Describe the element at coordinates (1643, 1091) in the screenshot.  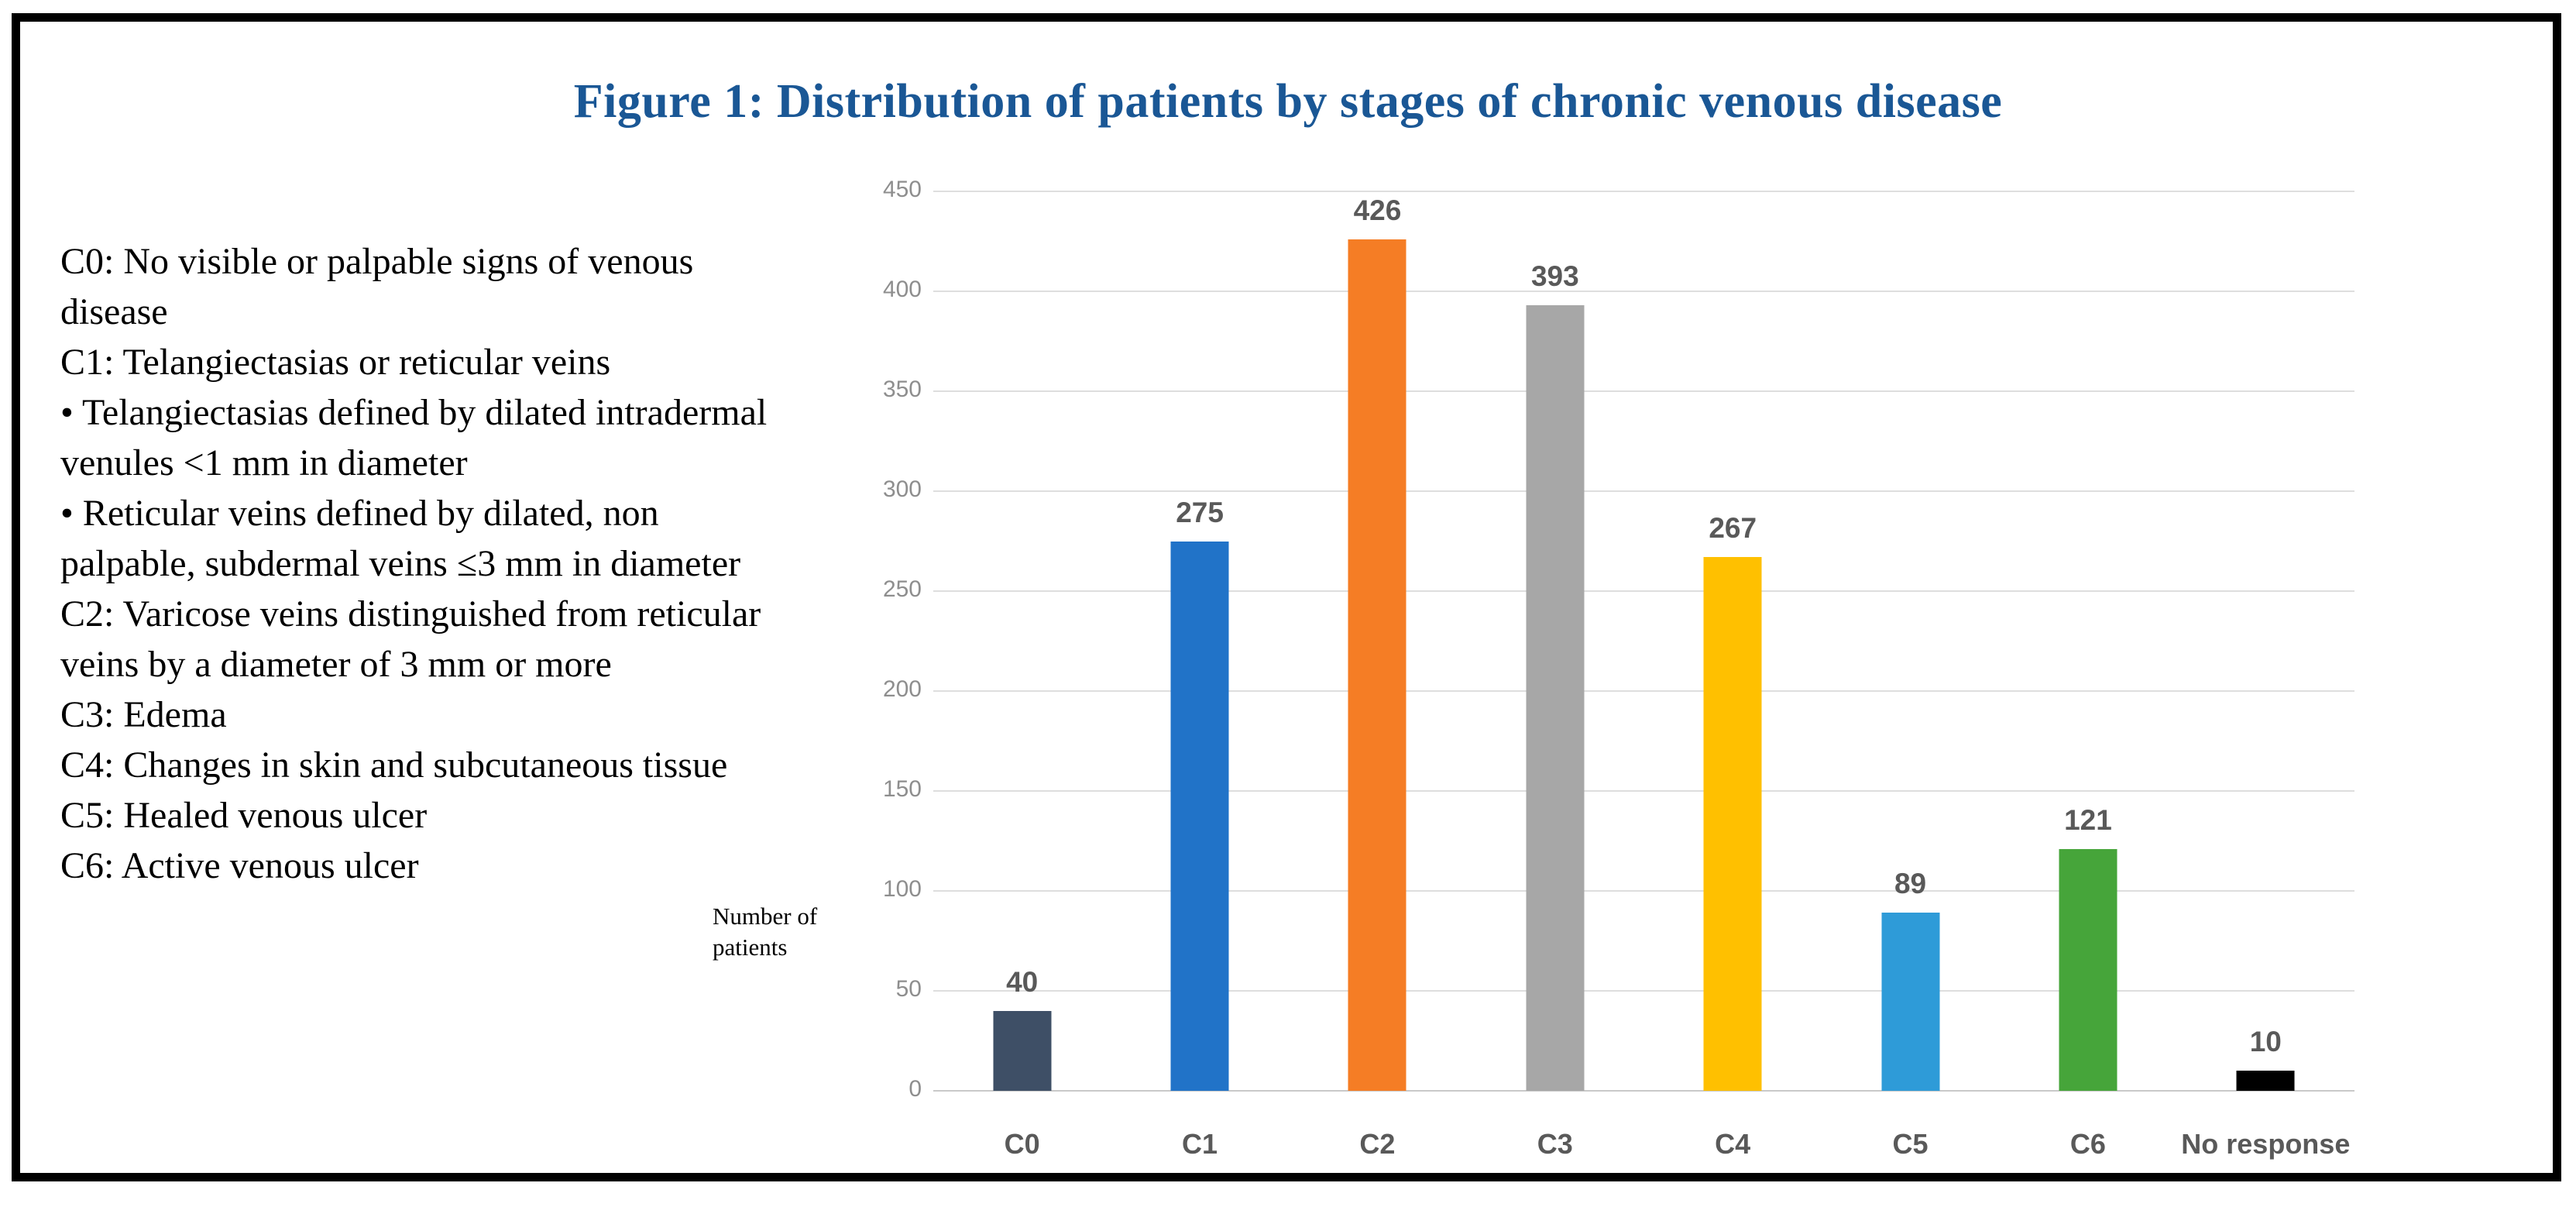
I see `x-axis-line` at that location.